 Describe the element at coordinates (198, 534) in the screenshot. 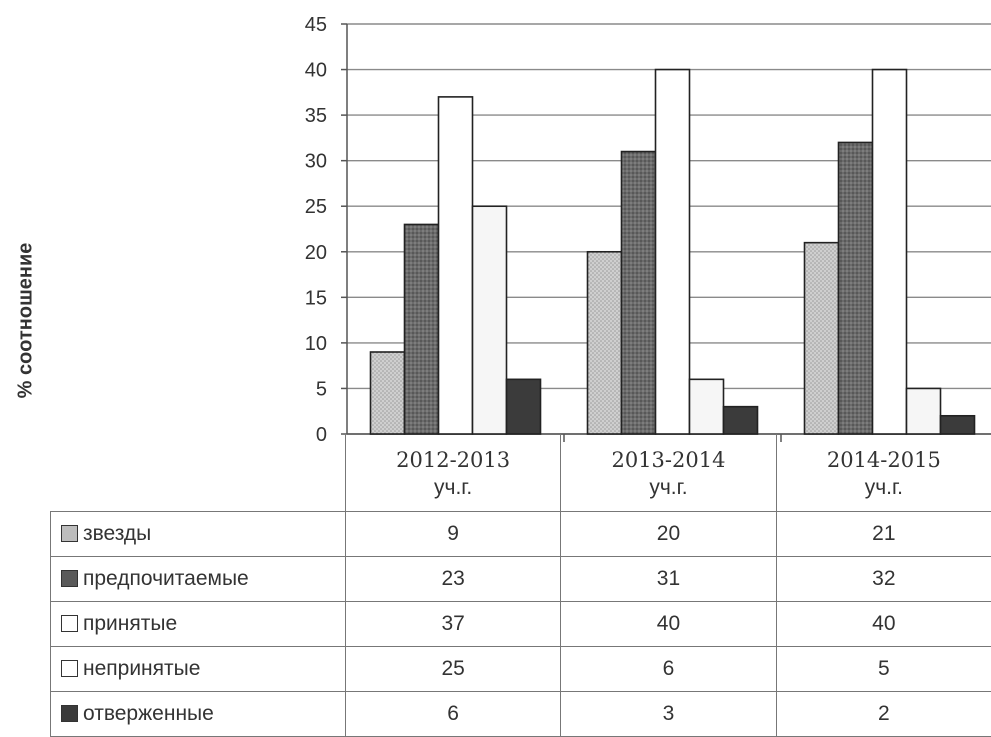

I see `legend-entry: звезды` at that location.